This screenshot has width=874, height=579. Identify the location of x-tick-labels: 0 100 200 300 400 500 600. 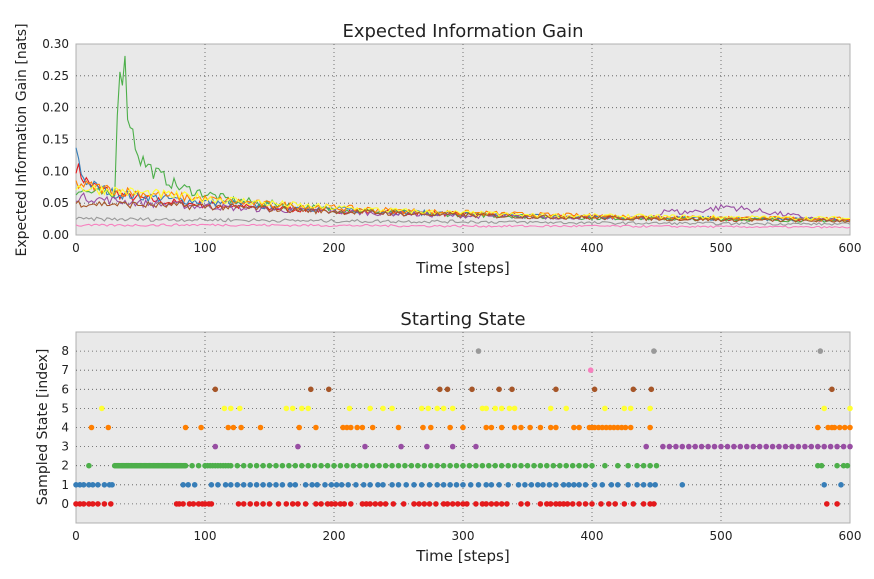
(466, 248).